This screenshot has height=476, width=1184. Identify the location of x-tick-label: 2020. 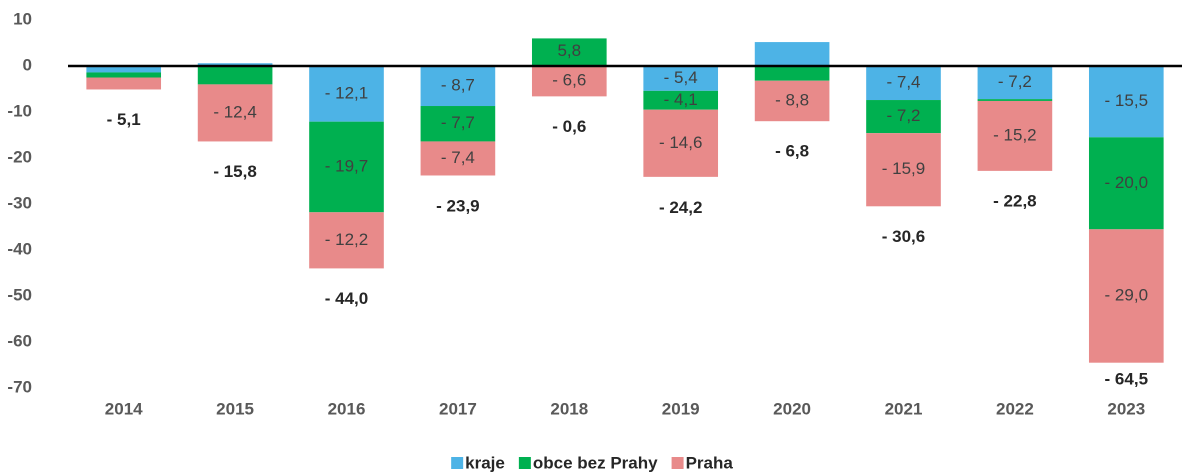
(792, 408).